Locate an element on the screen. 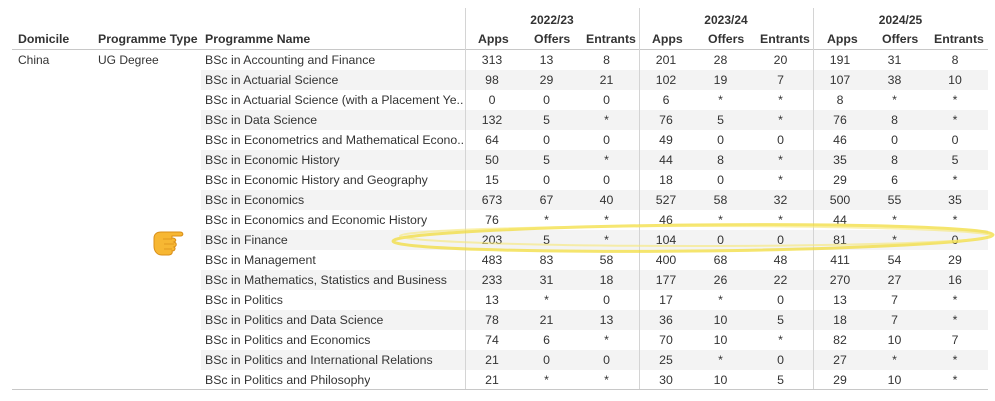 This screenshot has width=995, height=401. table-row: BSc in Economic History 50 5 * 44 8 * 35 8 5 is located at coordinates (500, 160).